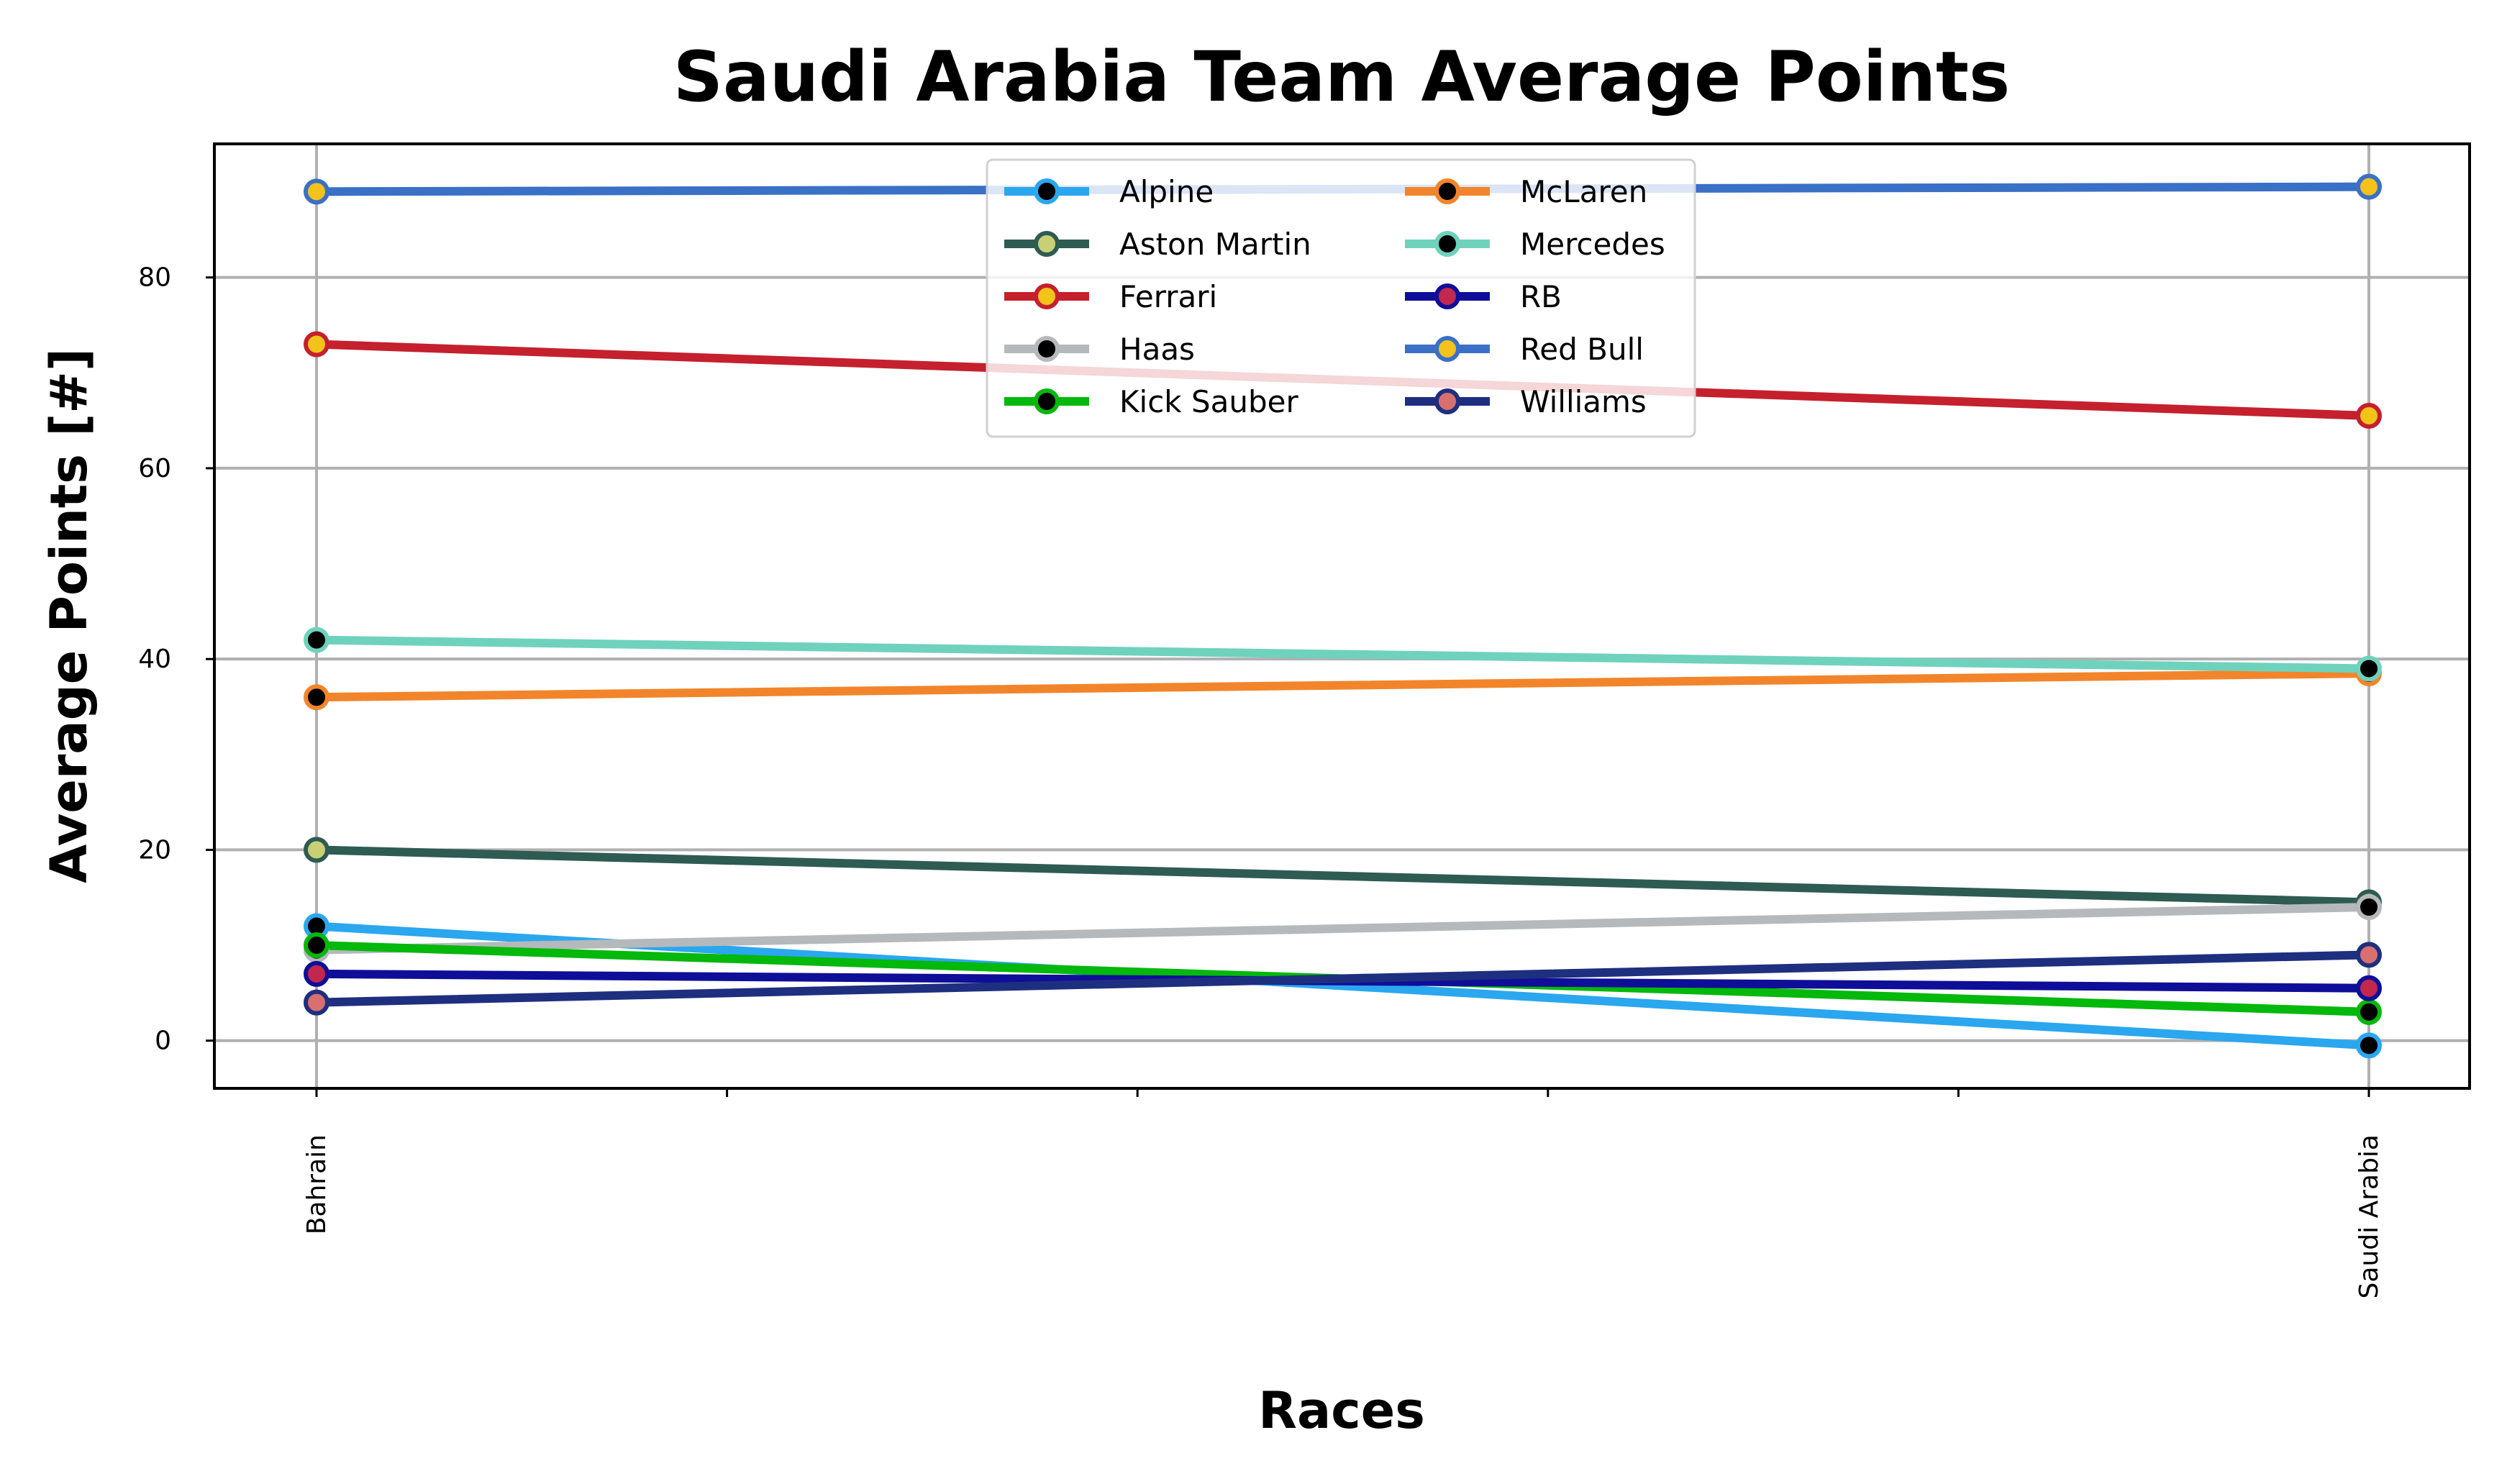 This screenshot has height=1484, width=2507. What do you see at coordinates (1592, 244) in the screenshot?
I see `legend-label: Mercedes` at bounding box center [1592, 244].